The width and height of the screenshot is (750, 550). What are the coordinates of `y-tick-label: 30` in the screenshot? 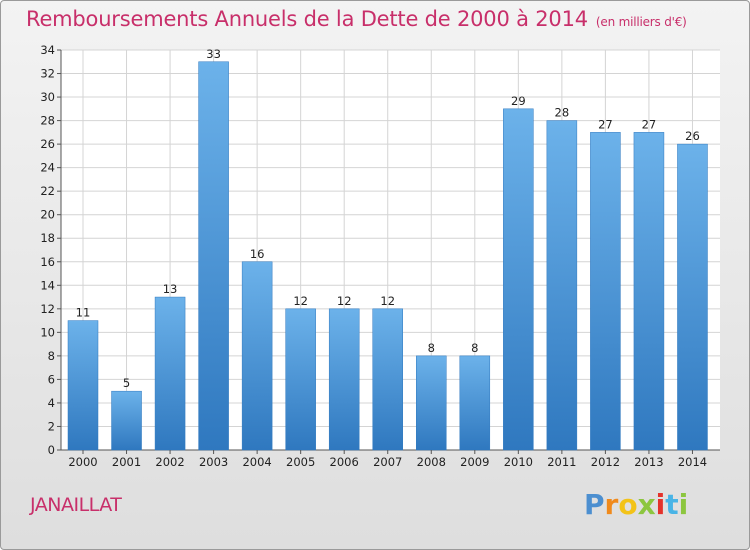 It's located at (47, 97).